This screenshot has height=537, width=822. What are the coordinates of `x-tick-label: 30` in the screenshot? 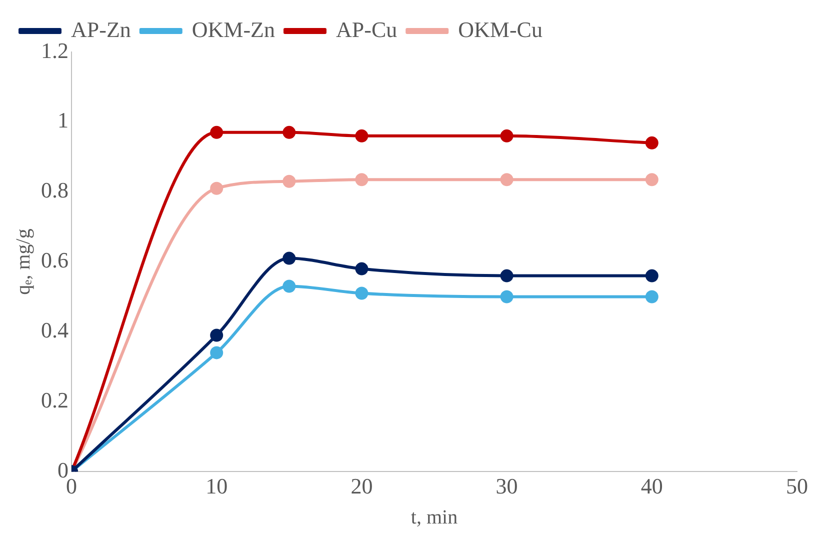 It's located at (507, 486).